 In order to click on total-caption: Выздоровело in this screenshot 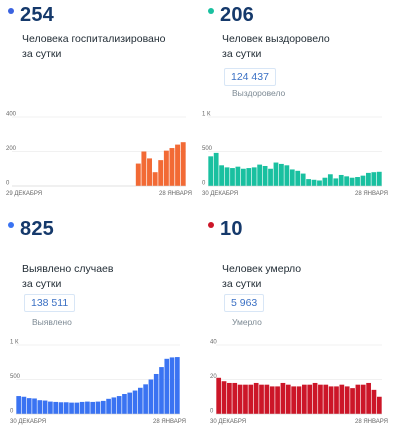, I will do `click(259, 93)`.